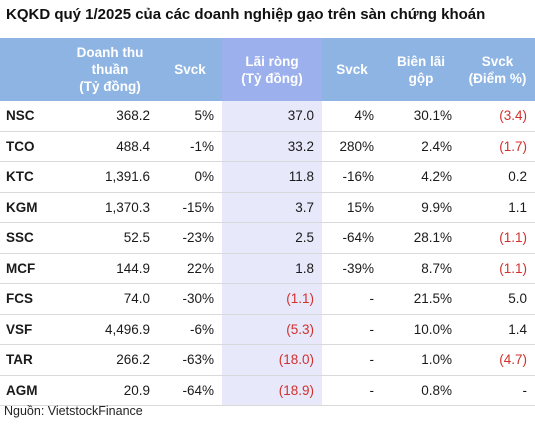 The width and height of the screenshot is (535, 425). What do you see at coordinates (421, 238) in the screenshot?
I see `value-cell: 28.1%` at bounding box center [421, 238].